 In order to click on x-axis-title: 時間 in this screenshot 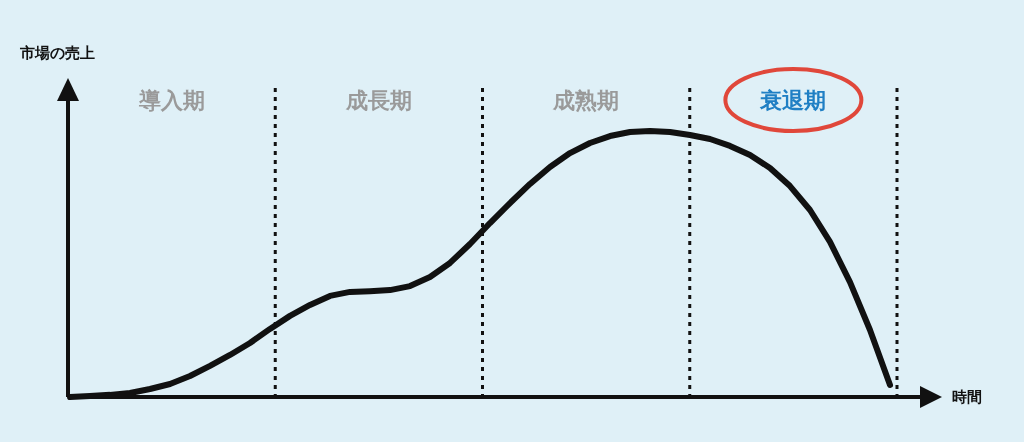, I will do `click(967, 397)`.